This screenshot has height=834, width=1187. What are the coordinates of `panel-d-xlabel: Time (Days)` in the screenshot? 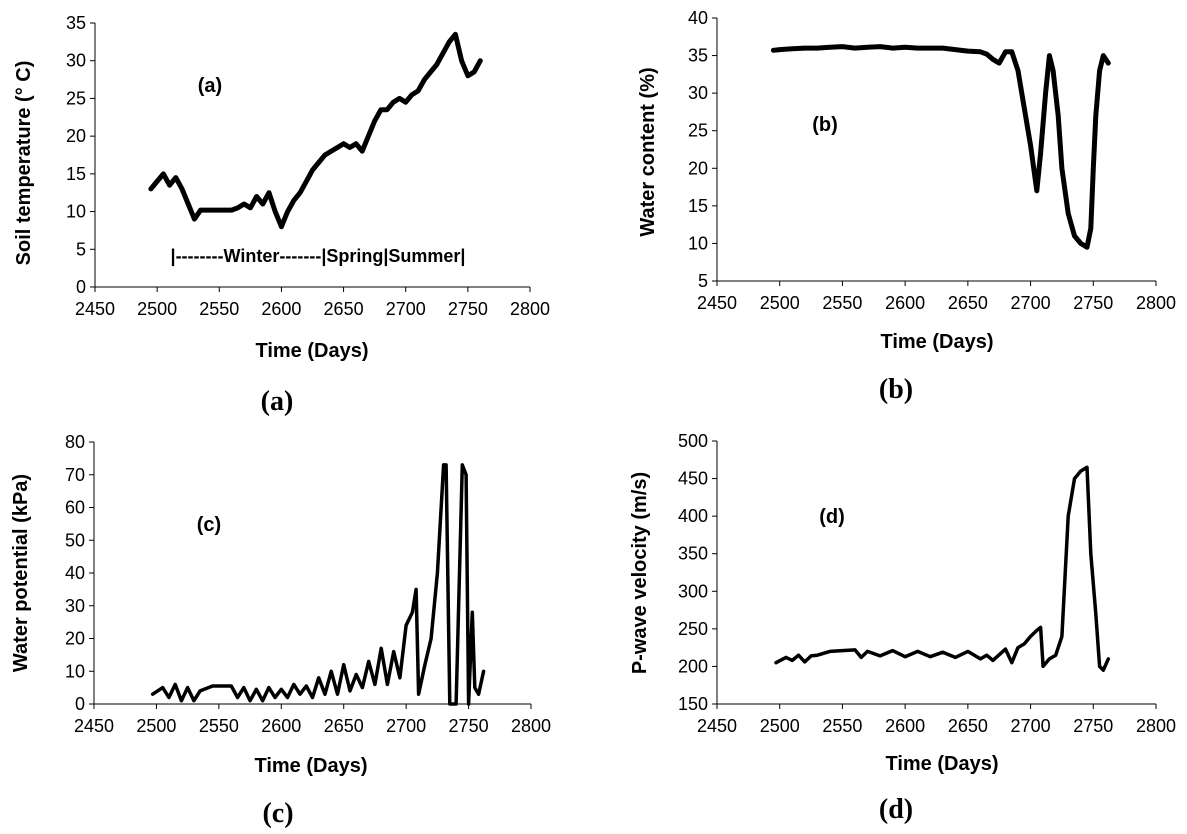 It's located at (941, 764).